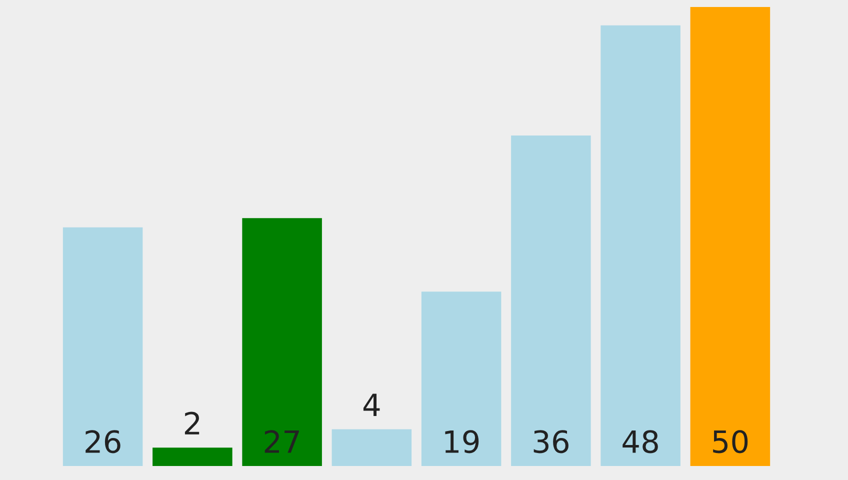  Describe the element at coordinates (551, 442) in the screenshot. I see `data-label: 36` at that location.